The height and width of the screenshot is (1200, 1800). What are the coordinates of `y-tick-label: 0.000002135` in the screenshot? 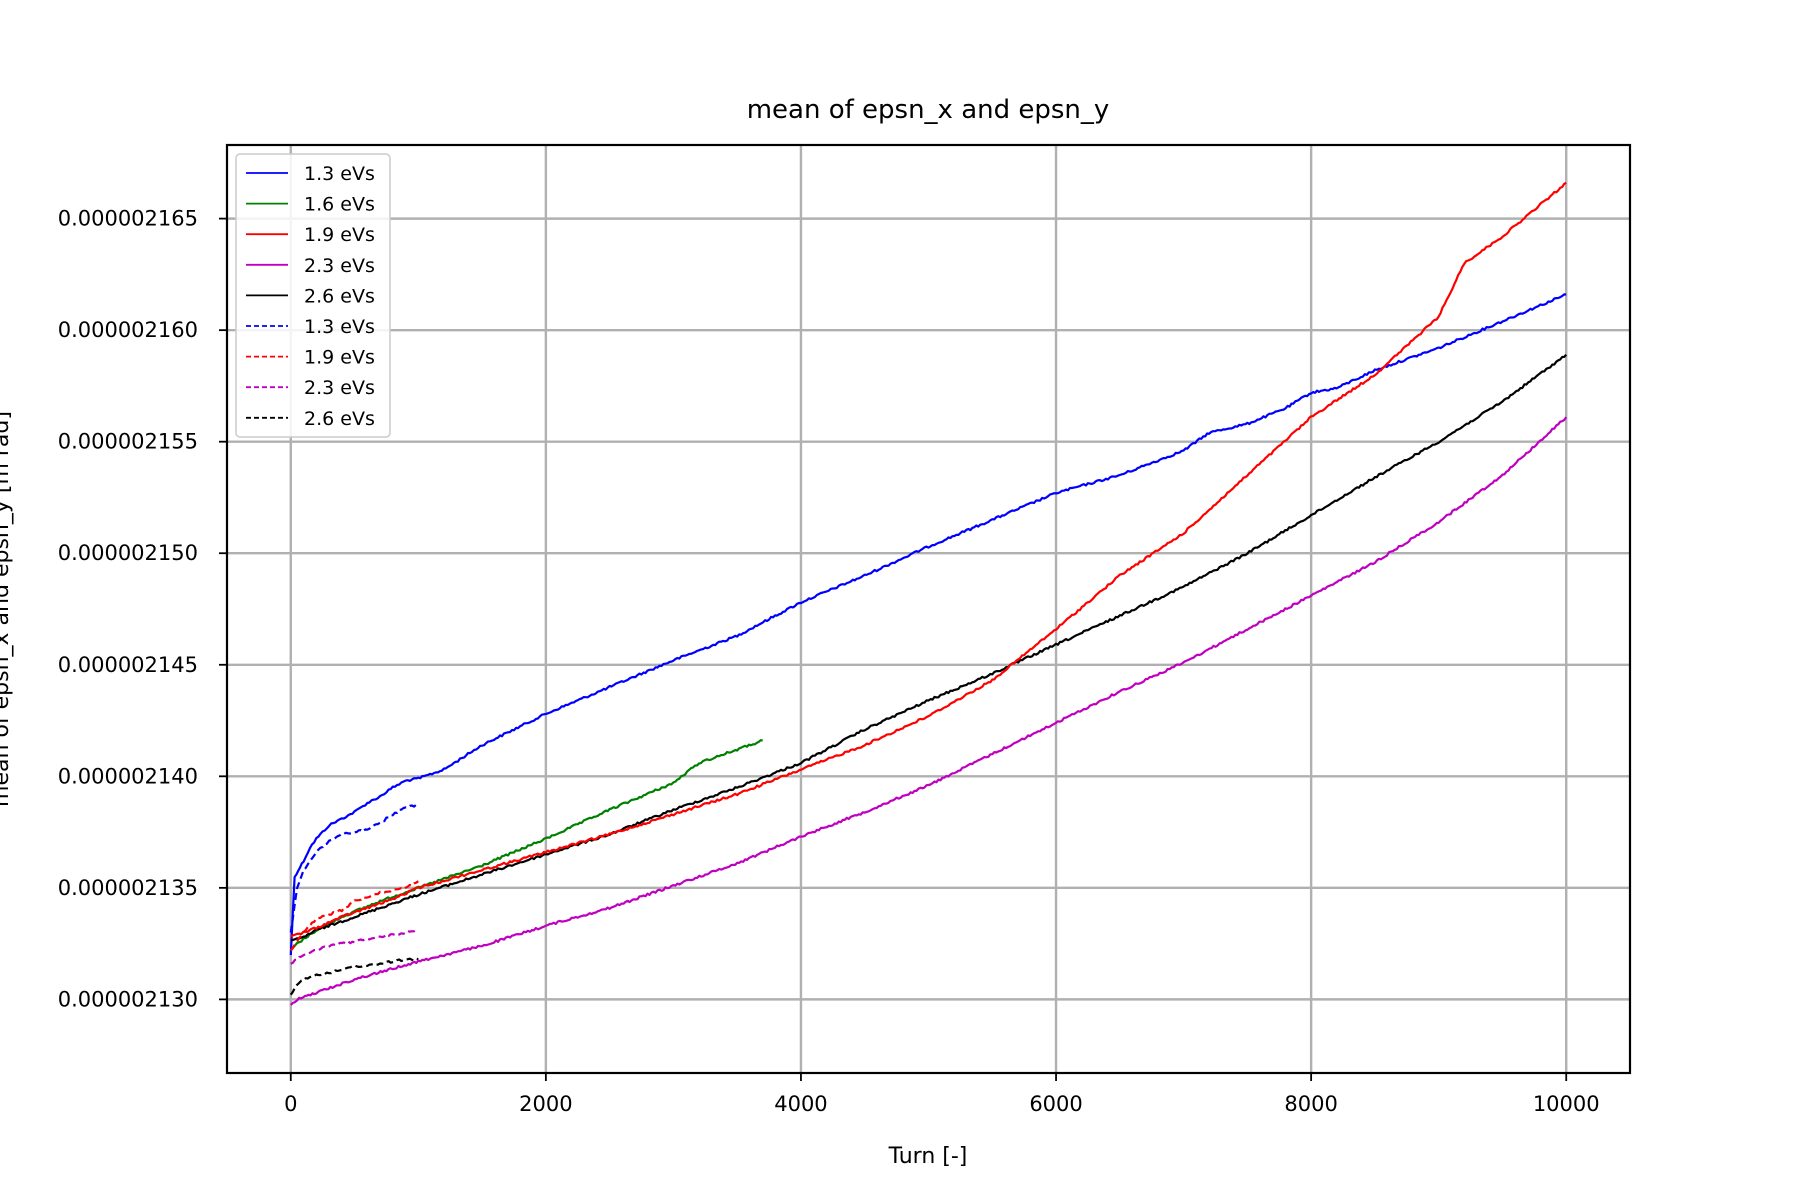 It's located at (128, 888).